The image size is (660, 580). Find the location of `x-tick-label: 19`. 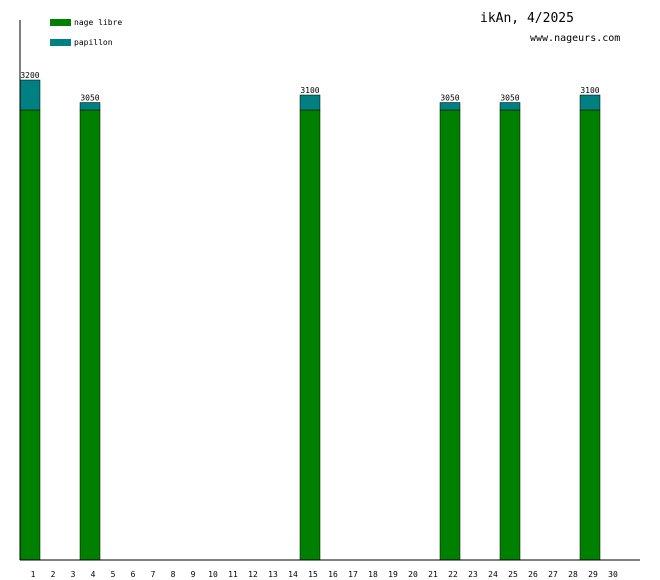

x-tick-label: 19 is located at coordinates (393, 574).